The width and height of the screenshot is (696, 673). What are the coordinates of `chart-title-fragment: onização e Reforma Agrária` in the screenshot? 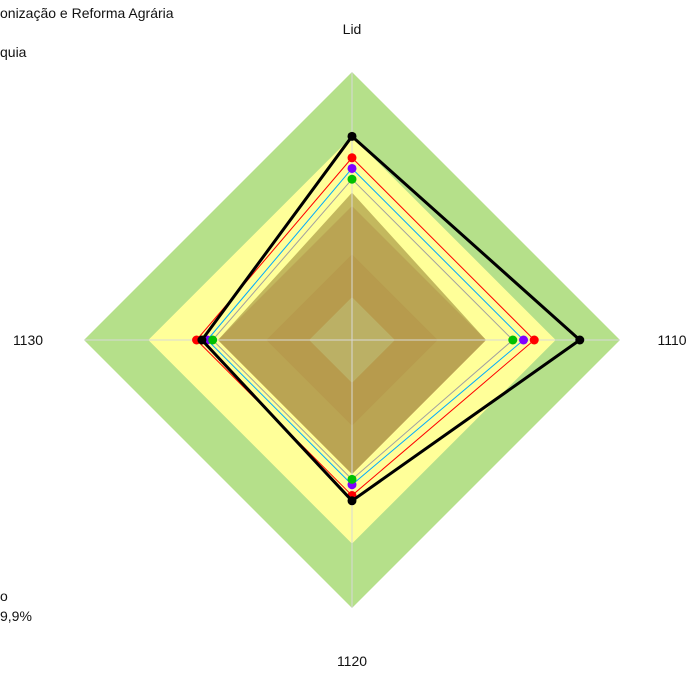 It's located at (87, 13).